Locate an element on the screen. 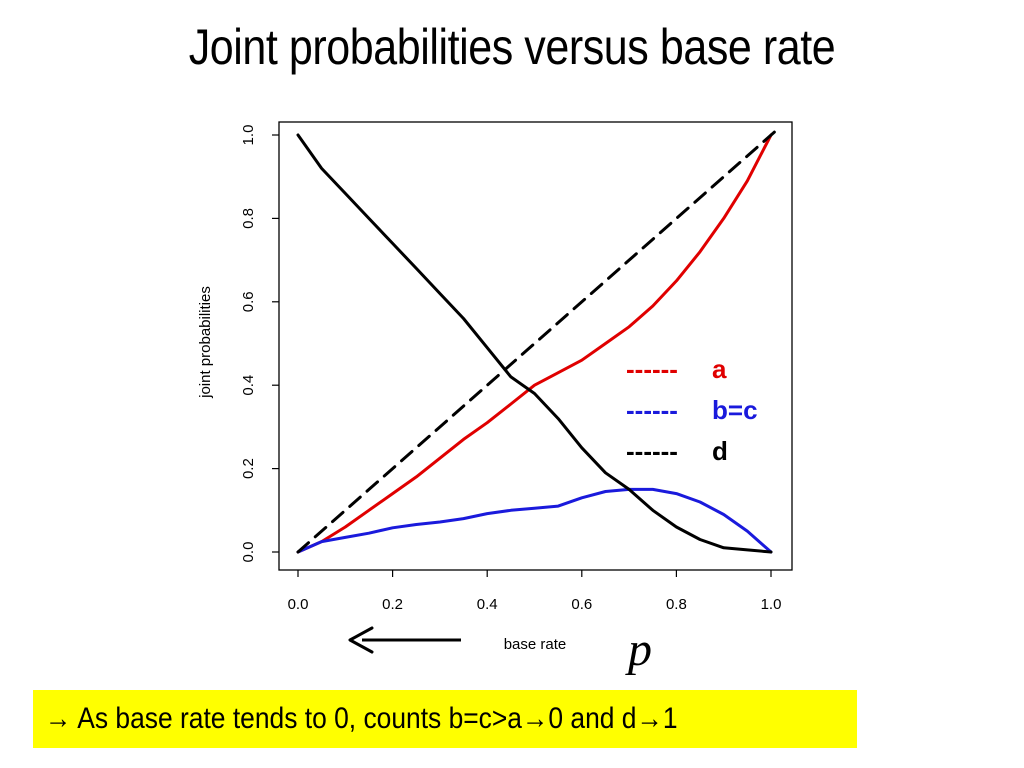 This screenshot has width=1024, height=768. y-tick-label: 1.0 is located at coordinates (248, 135).